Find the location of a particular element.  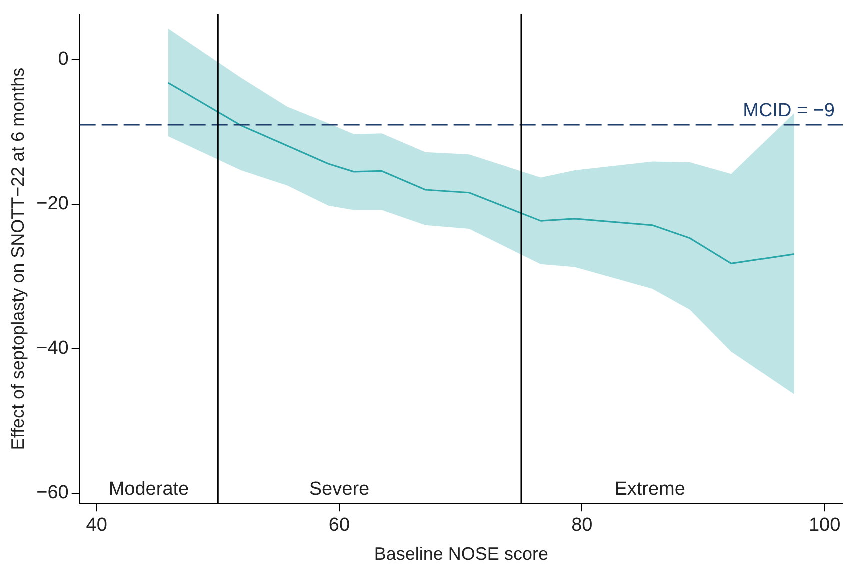

x-axis-title: Baseline NOSE score is located at coordinates (461, 554).